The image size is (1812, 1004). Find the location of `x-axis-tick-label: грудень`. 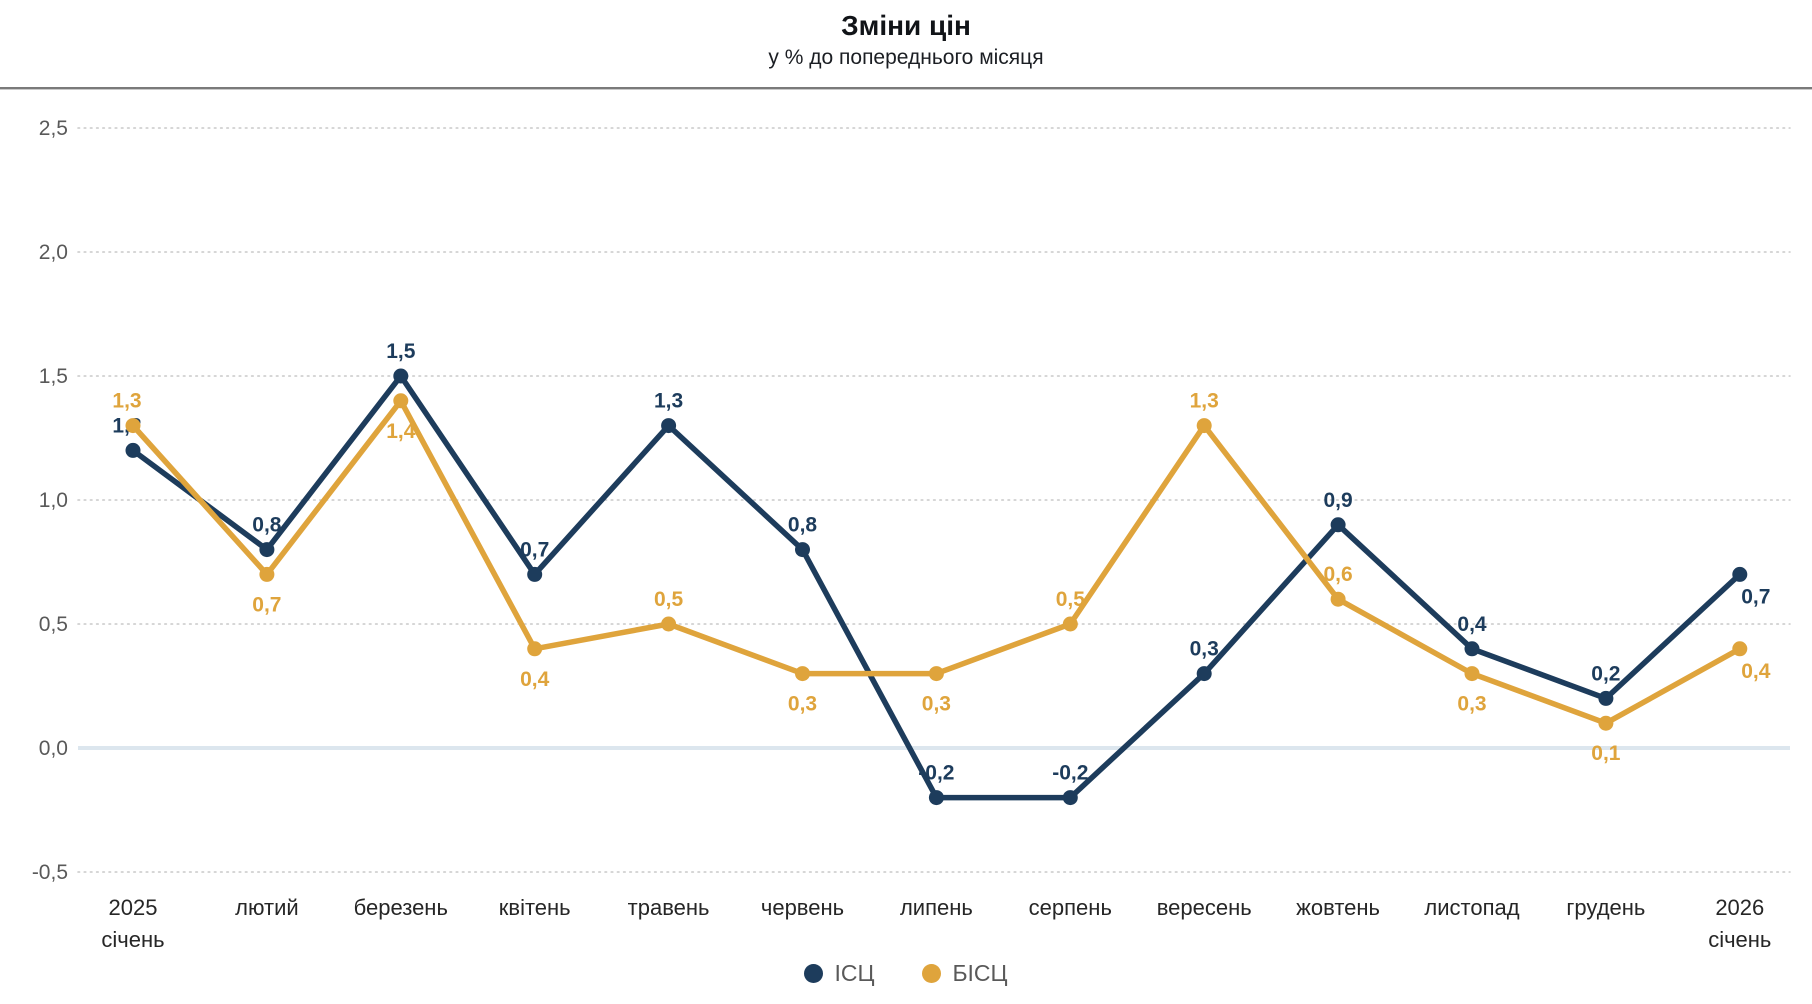

x-axis-tick-label: грудень is located at coordinates (1605, 907).